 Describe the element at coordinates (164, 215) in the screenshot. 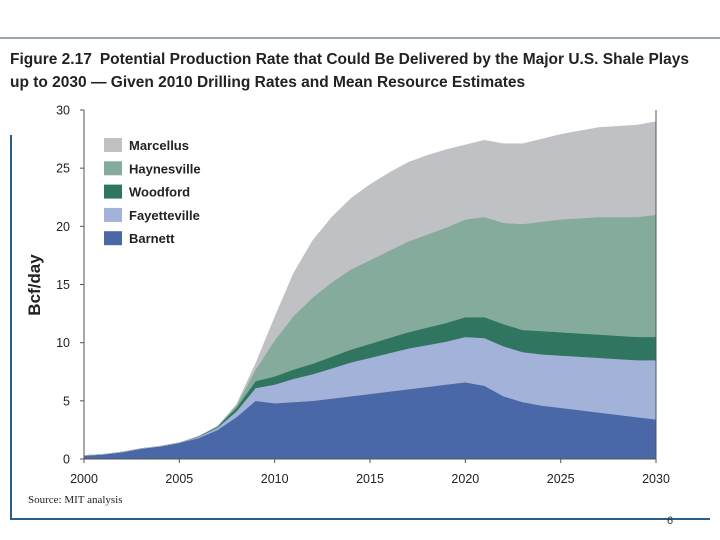

I see `legend-label-fayetteville: Fayetteville` at that location.